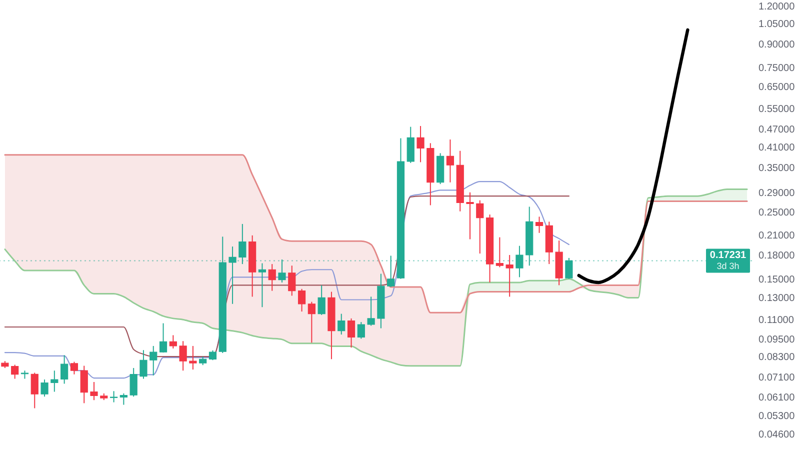 This screenshot has width=800, height=450. I want to click on y-tick-label: 0.09500, so click(777, 340).